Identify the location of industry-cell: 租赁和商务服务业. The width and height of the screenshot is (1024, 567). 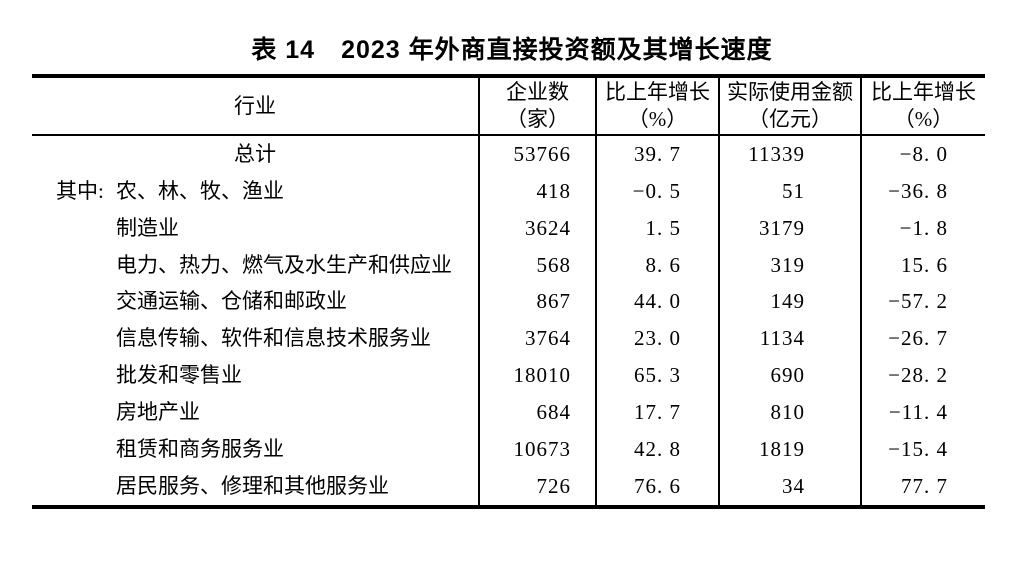
(255, 449).